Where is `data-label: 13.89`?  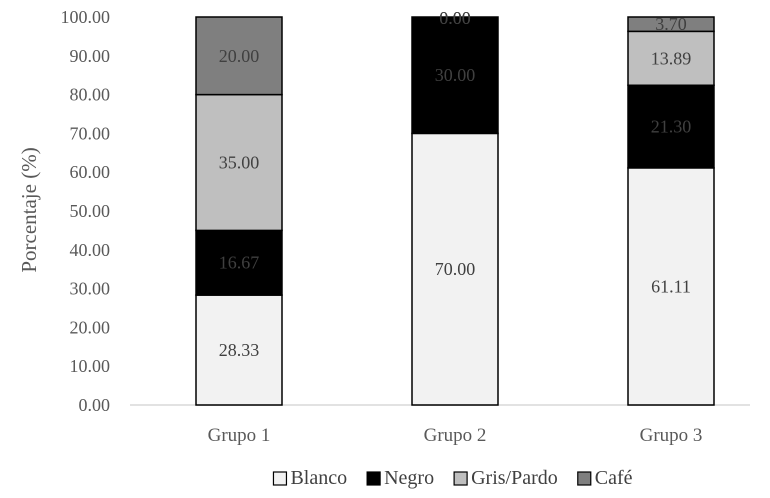 data-label: 13.89 is located at coordinates (671, 58).